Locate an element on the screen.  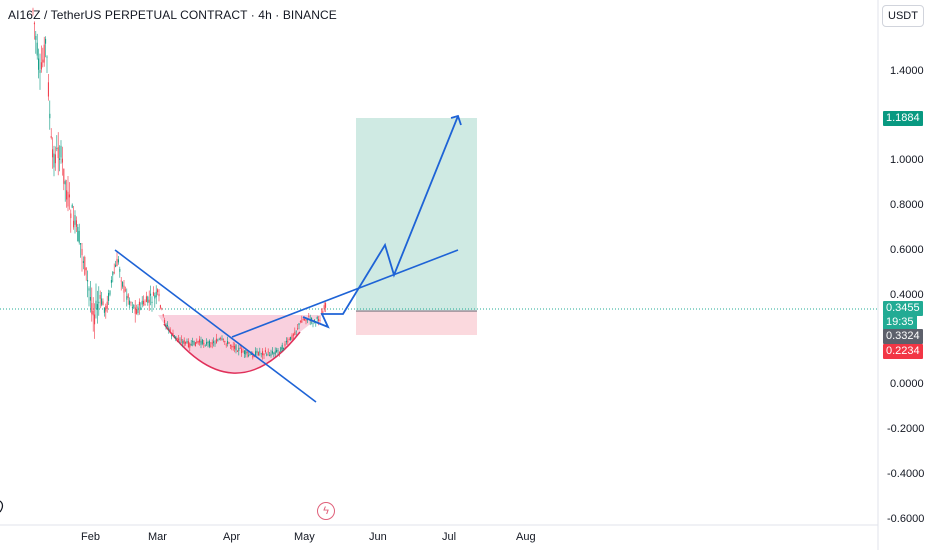
target-zone is located at coordinates (416, 214).